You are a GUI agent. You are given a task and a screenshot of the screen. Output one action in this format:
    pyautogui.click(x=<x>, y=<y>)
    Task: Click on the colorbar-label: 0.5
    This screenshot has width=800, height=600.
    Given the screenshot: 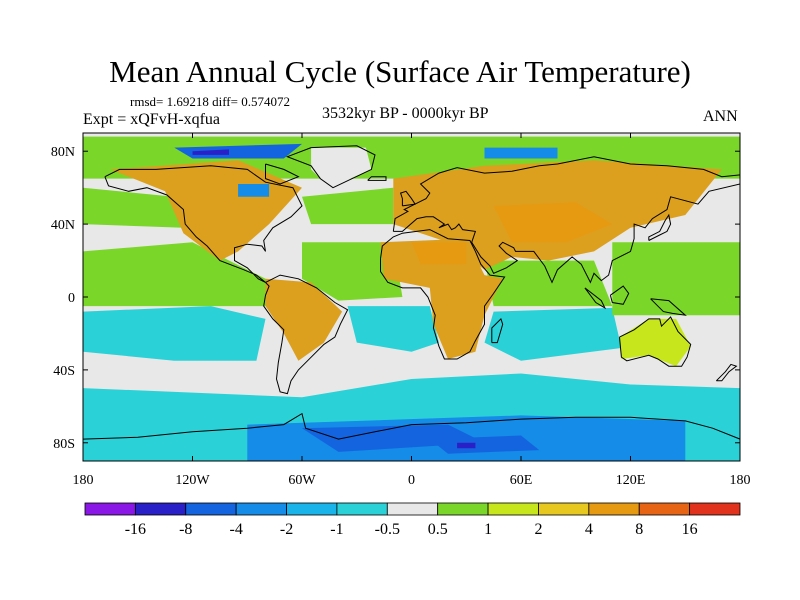 What is the action you would take?
    pyautogui.click(x=438, y=529)
    